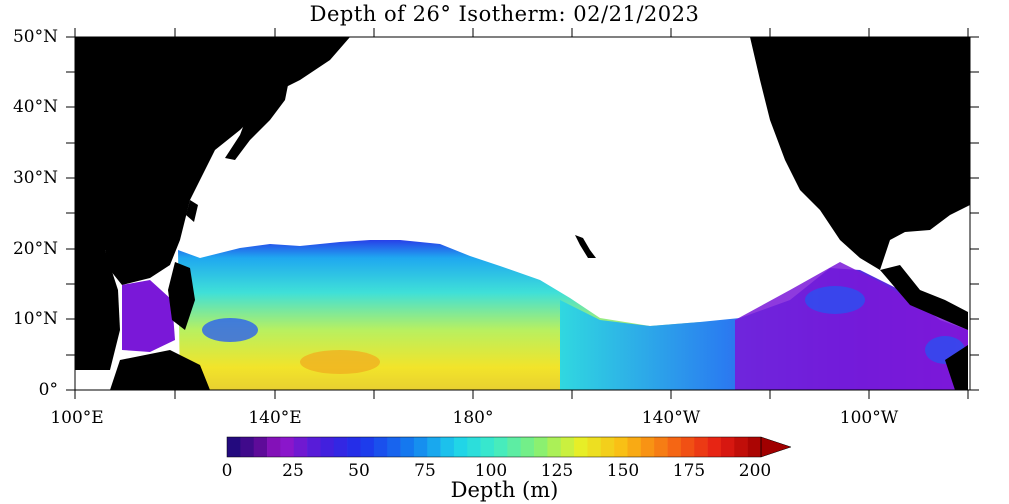  Describe the element at coordinates (623, 471) in the screenshot. I see `colorbar-tick-150: 150` at that location.